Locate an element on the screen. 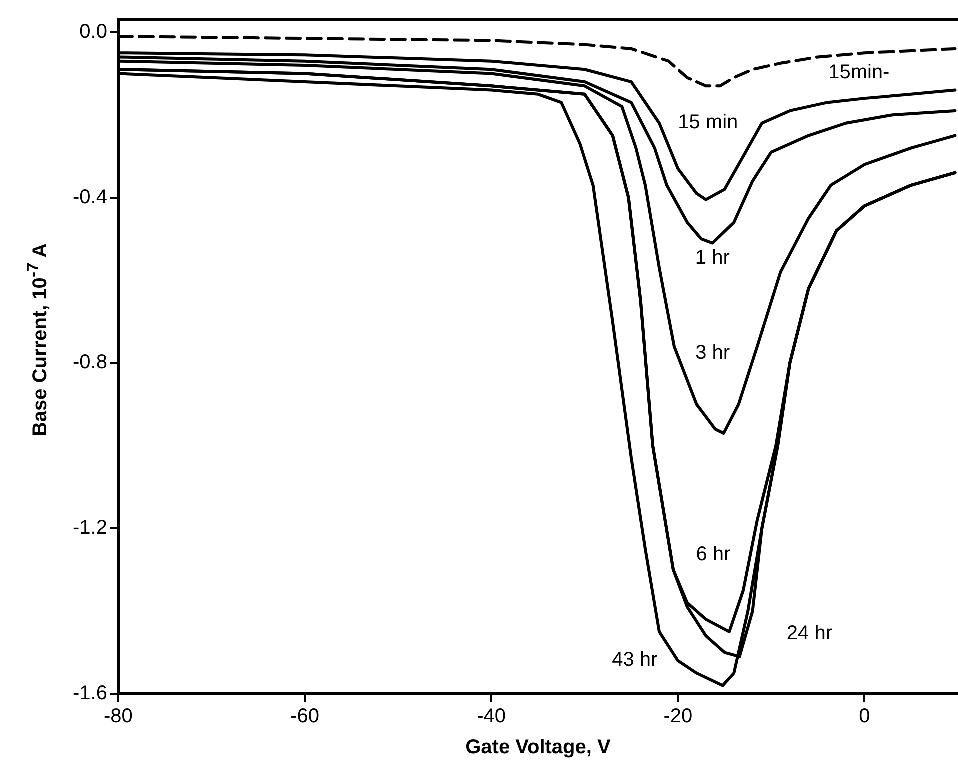 Image resolution: width=958 pixels, height=774 pixels. series-label: 24 hr is located at coordinates (809, 633).